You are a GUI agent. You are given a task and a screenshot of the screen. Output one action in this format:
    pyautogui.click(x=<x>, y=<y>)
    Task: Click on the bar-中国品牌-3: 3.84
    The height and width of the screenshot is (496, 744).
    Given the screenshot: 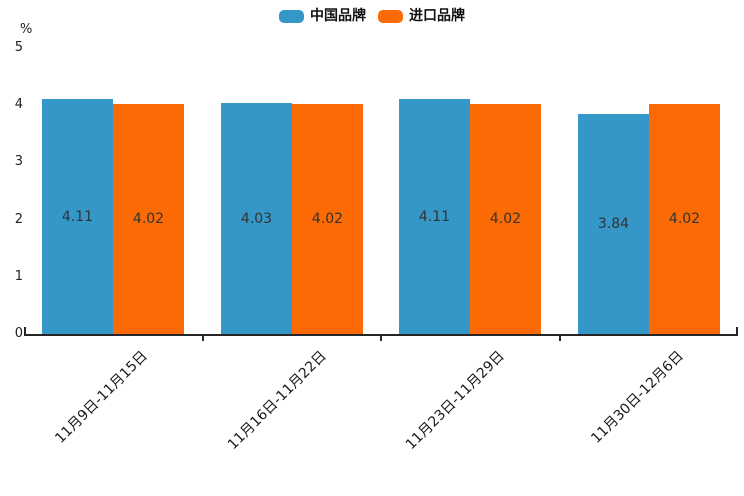 What is the action you would take?
    pyautogui.click(x=613, y=224)
    